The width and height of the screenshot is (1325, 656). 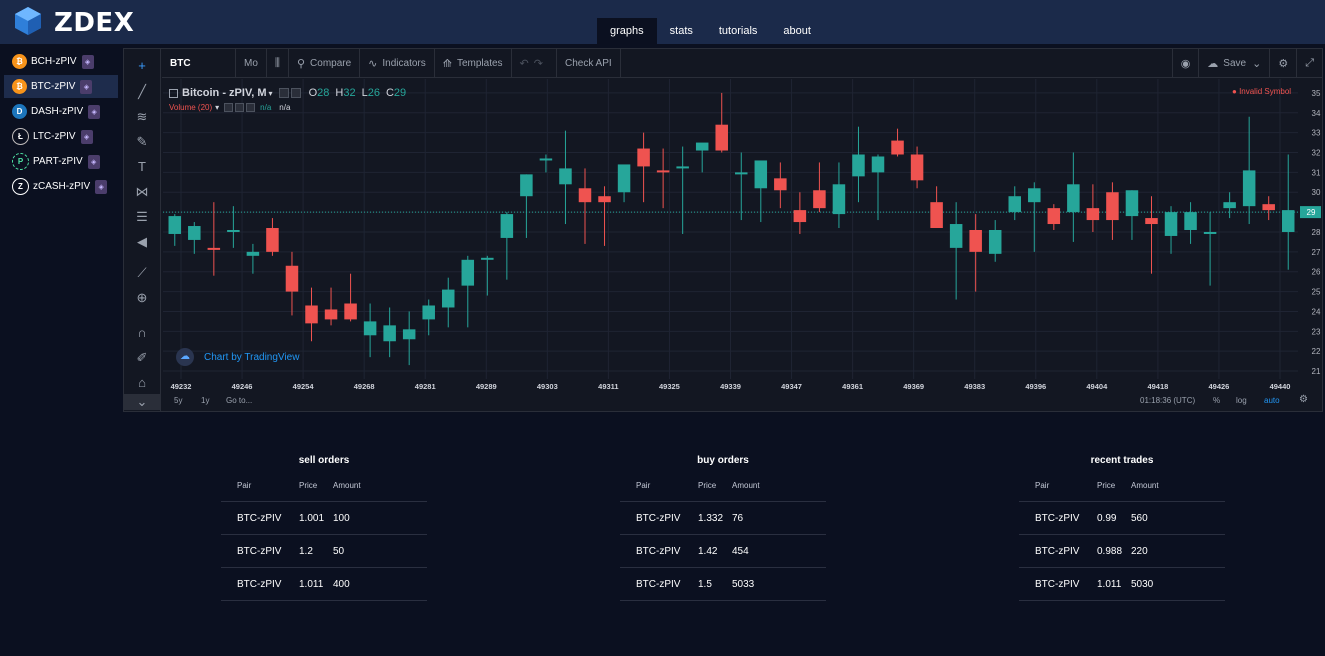 I want to click on interval-button: Mo, so click(x=251, y=63).